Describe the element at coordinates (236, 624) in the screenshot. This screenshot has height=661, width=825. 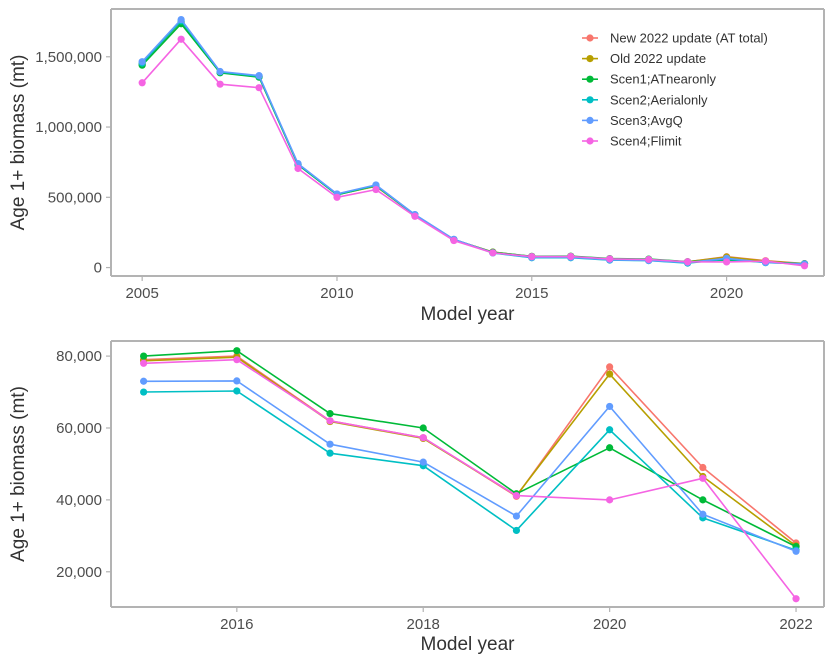
I see `bottom-x-tick-label: 2016` at that location.